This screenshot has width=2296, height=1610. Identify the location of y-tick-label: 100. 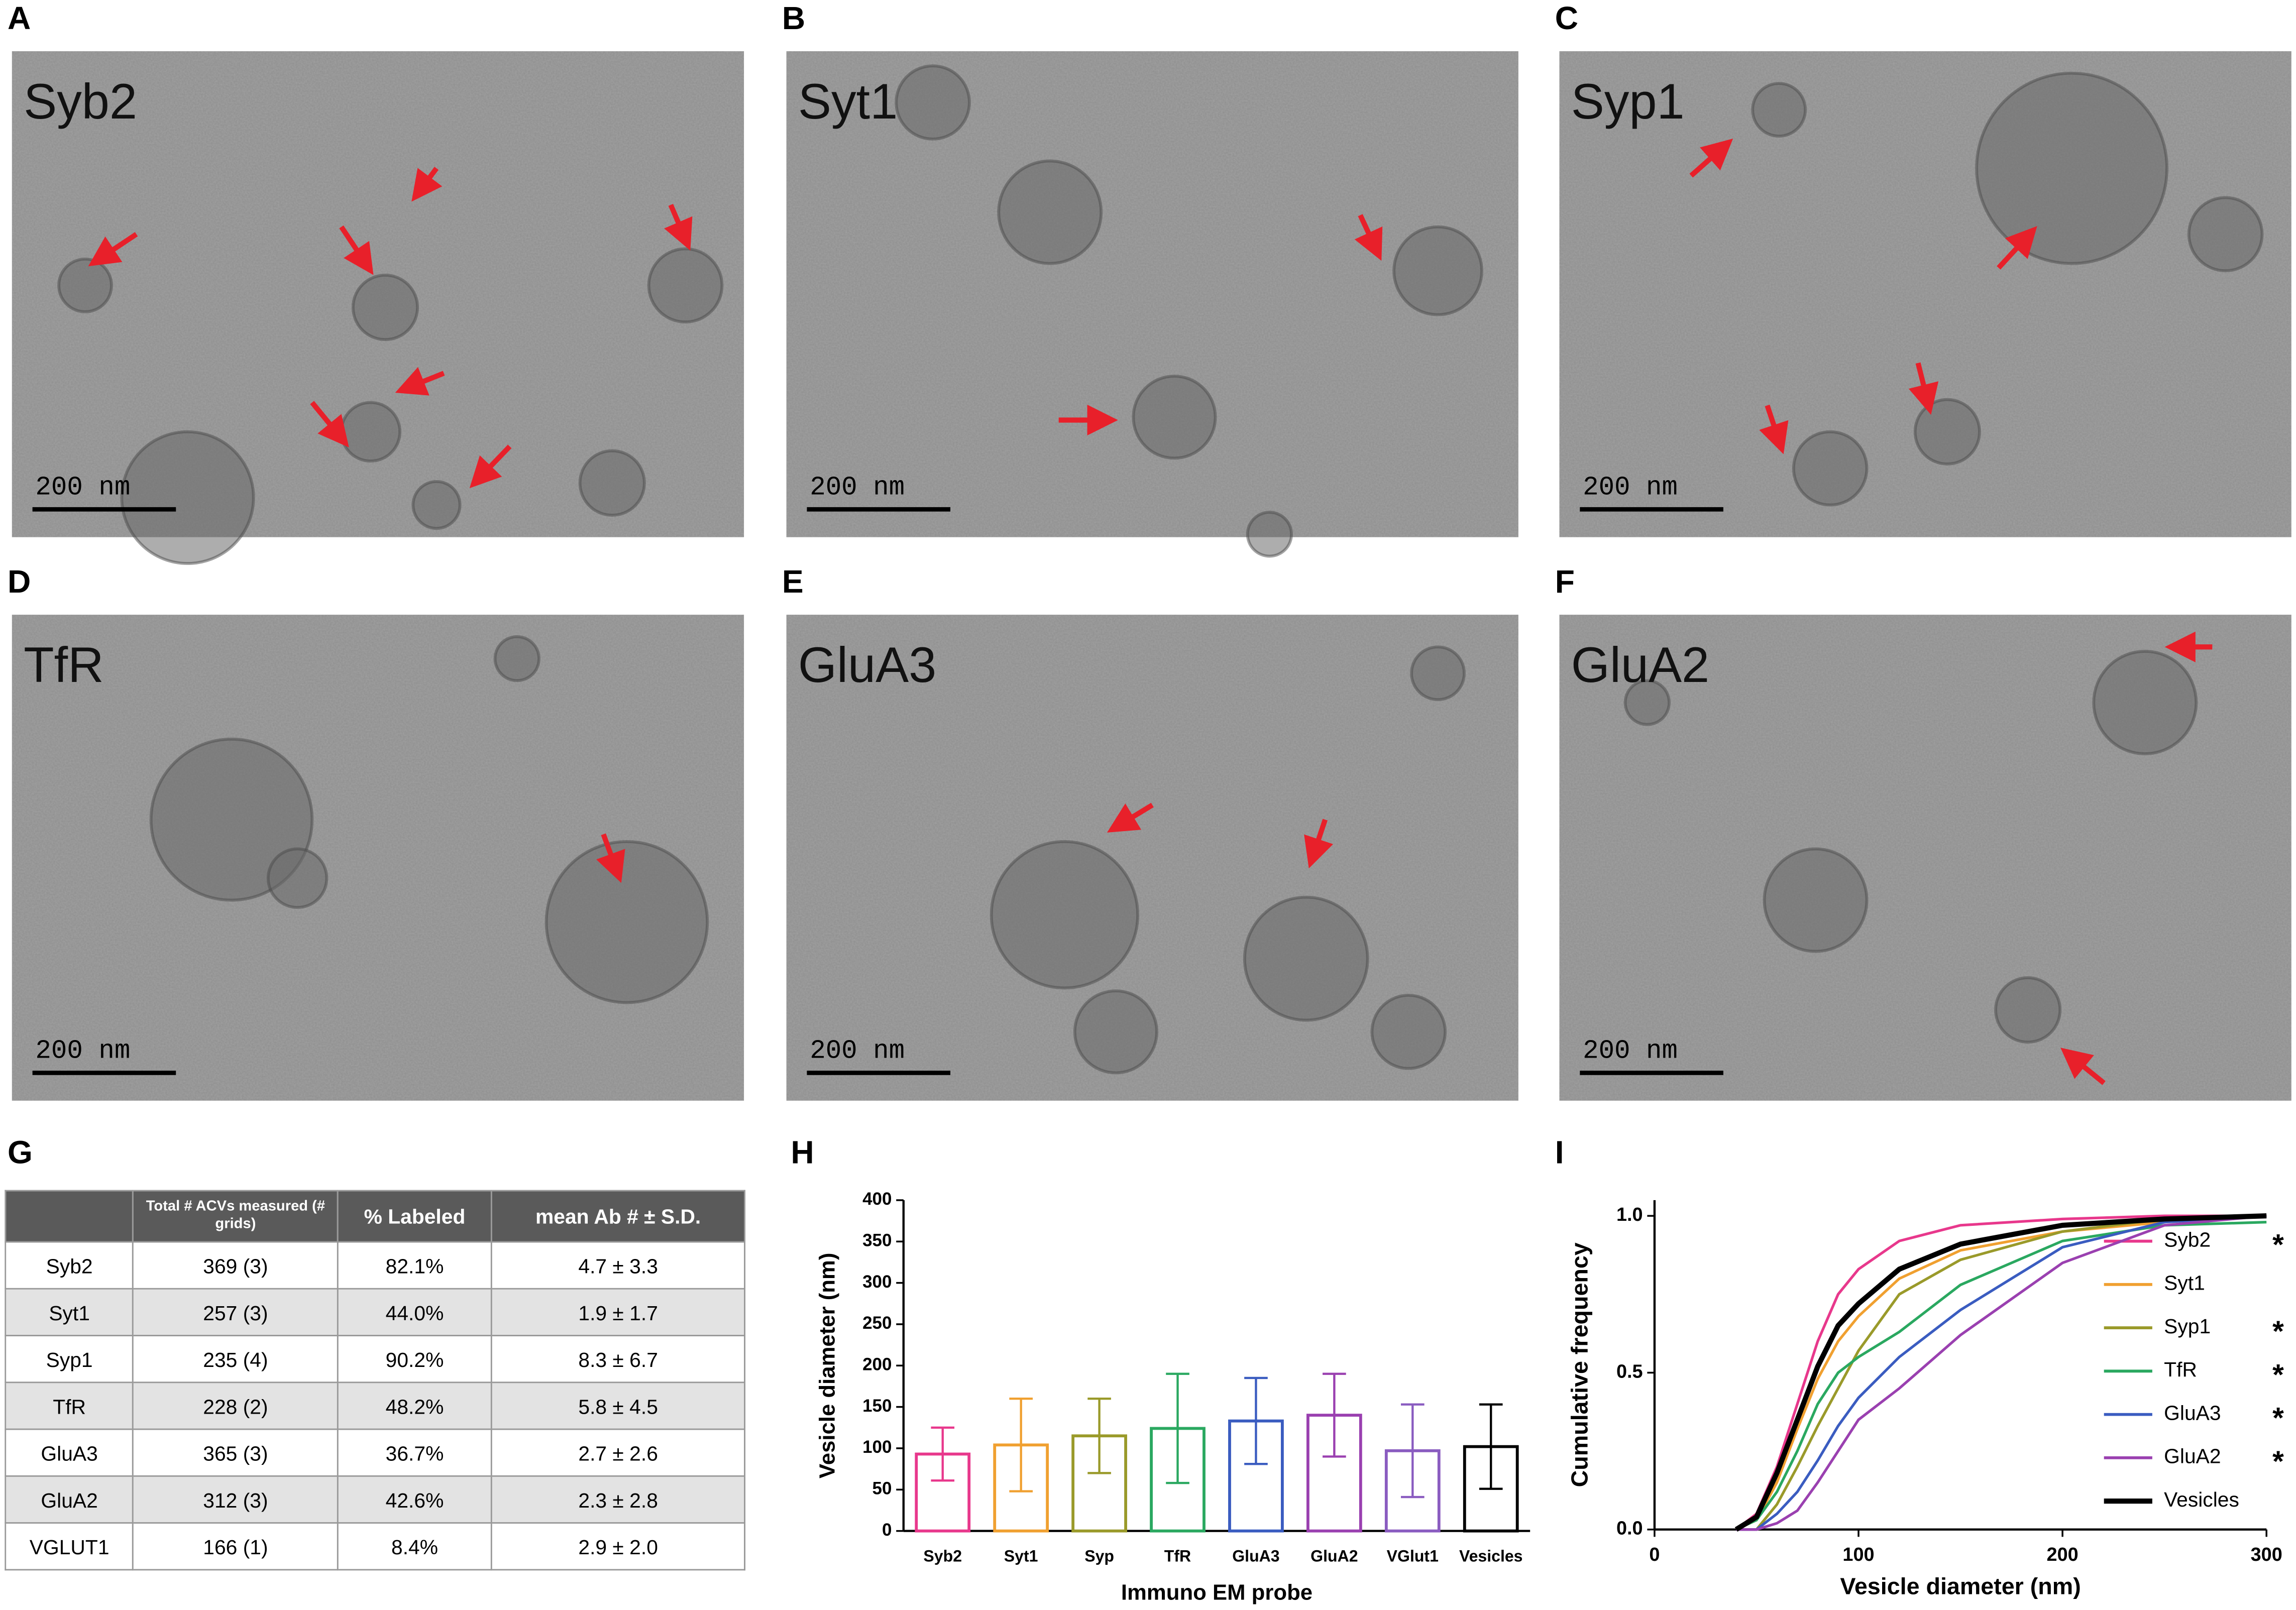
(877, 1447).